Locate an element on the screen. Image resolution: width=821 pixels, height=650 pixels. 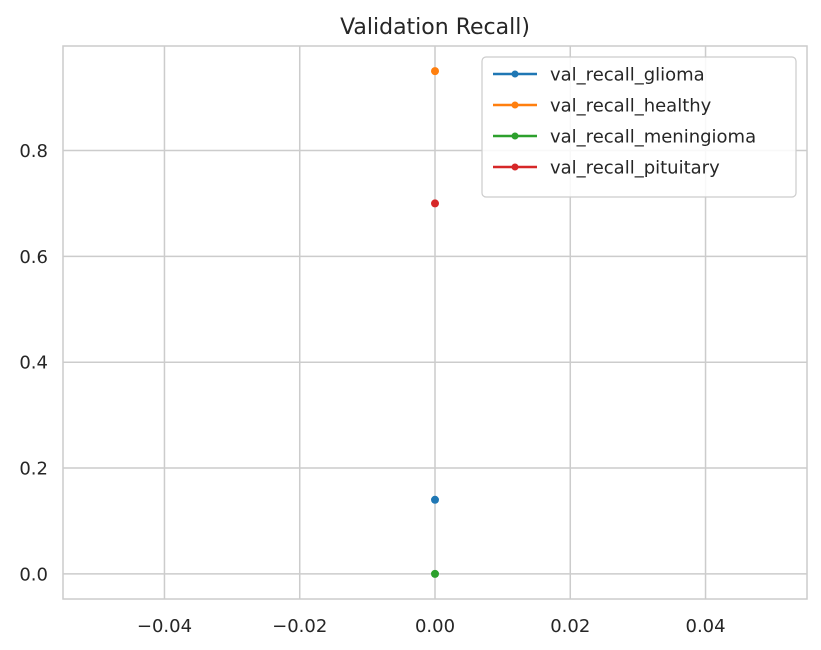
legend-item: val_recall_healthy is located at coordinates (602, 106).